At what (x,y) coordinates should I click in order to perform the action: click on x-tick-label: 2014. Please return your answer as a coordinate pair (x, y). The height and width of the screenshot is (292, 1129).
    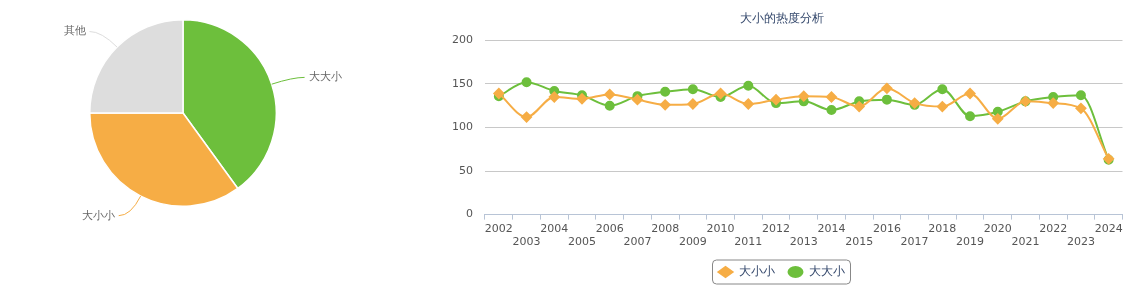
    Looking at the image, I should click on (831, 229).